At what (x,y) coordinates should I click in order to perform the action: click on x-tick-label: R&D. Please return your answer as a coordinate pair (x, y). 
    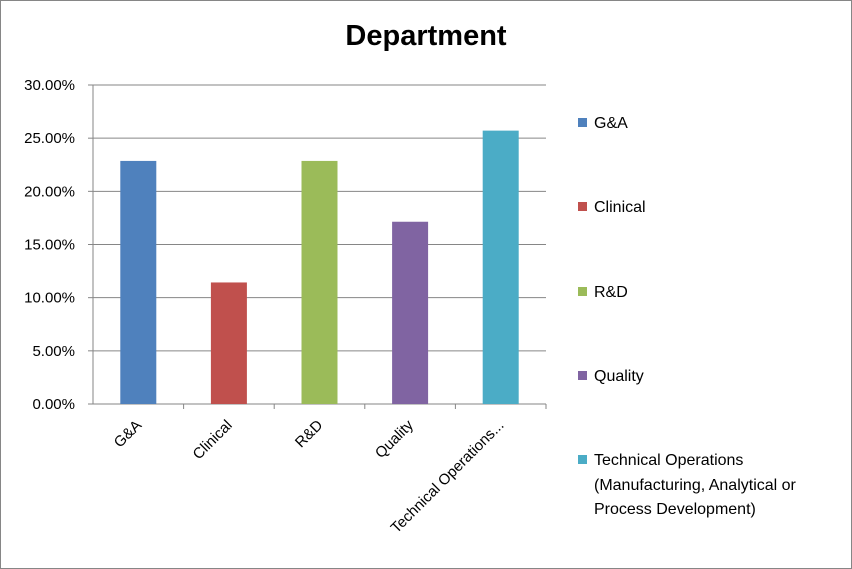
    Looking at the image, I should click on (309, 434).